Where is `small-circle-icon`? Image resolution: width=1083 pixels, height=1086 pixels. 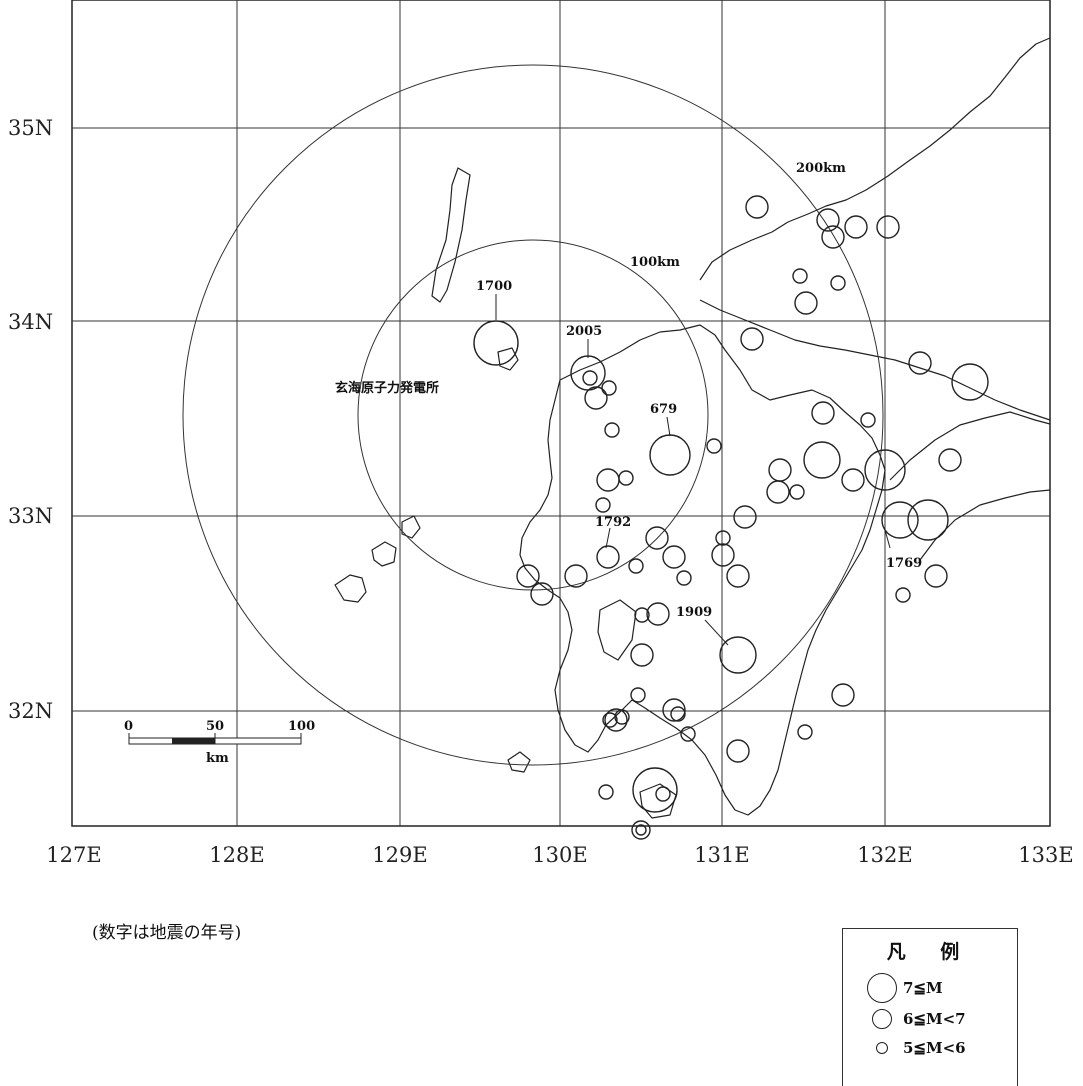
small-circle-icon is located at coordinates (882, 1048).